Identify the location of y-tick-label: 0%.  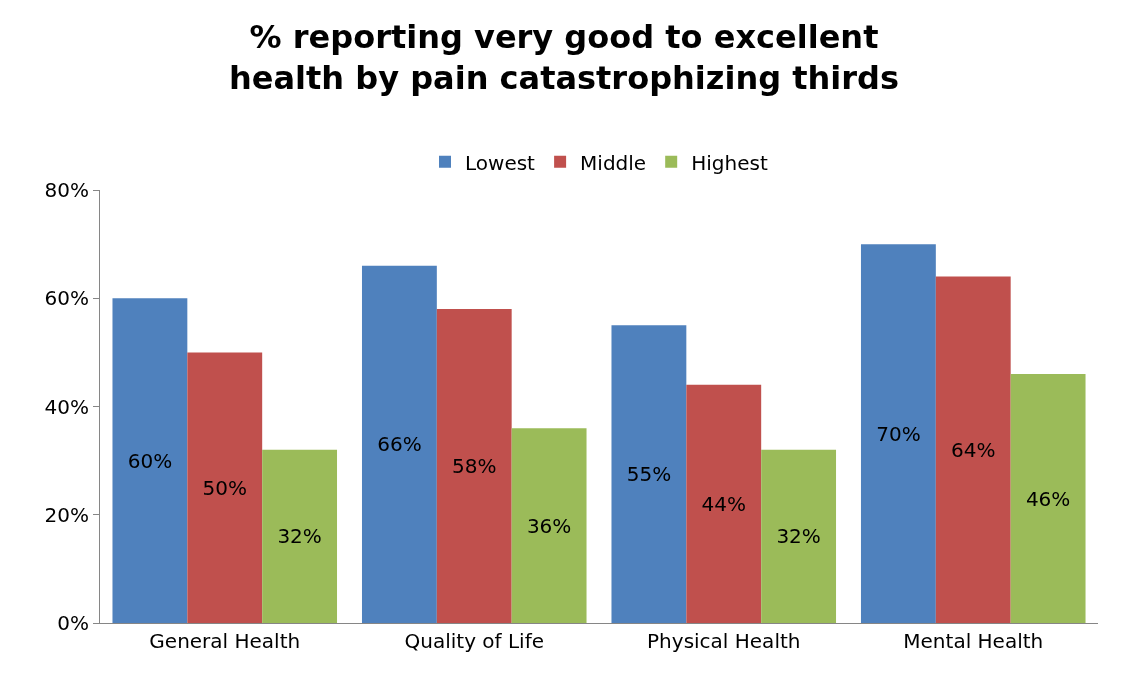
(73, 623).